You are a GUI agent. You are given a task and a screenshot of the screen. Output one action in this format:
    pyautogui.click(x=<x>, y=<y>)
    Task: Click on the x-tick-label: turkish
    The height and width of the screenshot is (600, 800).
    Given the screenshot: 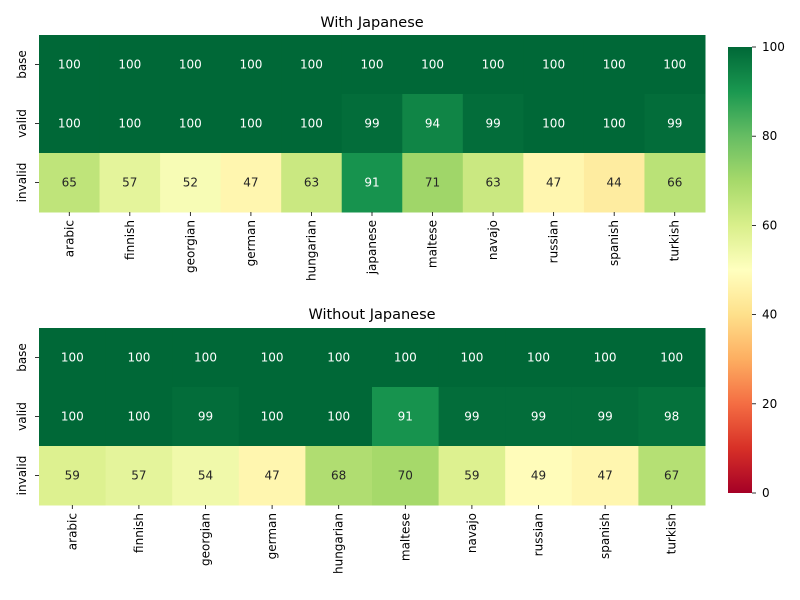 What is the action you would take?
    pyautogui.click(x=672, y=533)
    